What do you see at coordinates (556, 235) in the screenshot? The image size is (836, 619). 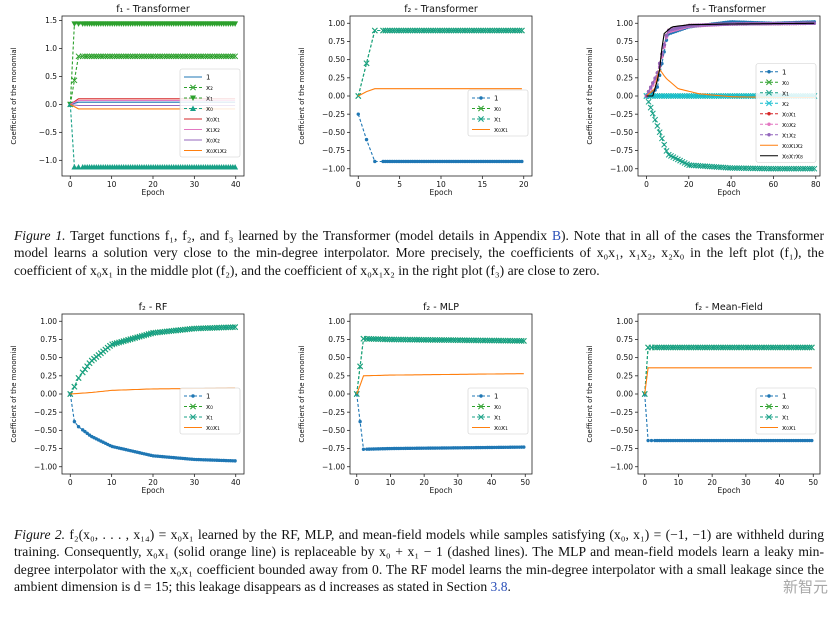 I see `appendix-link: B` at bounding box center [556, 235].